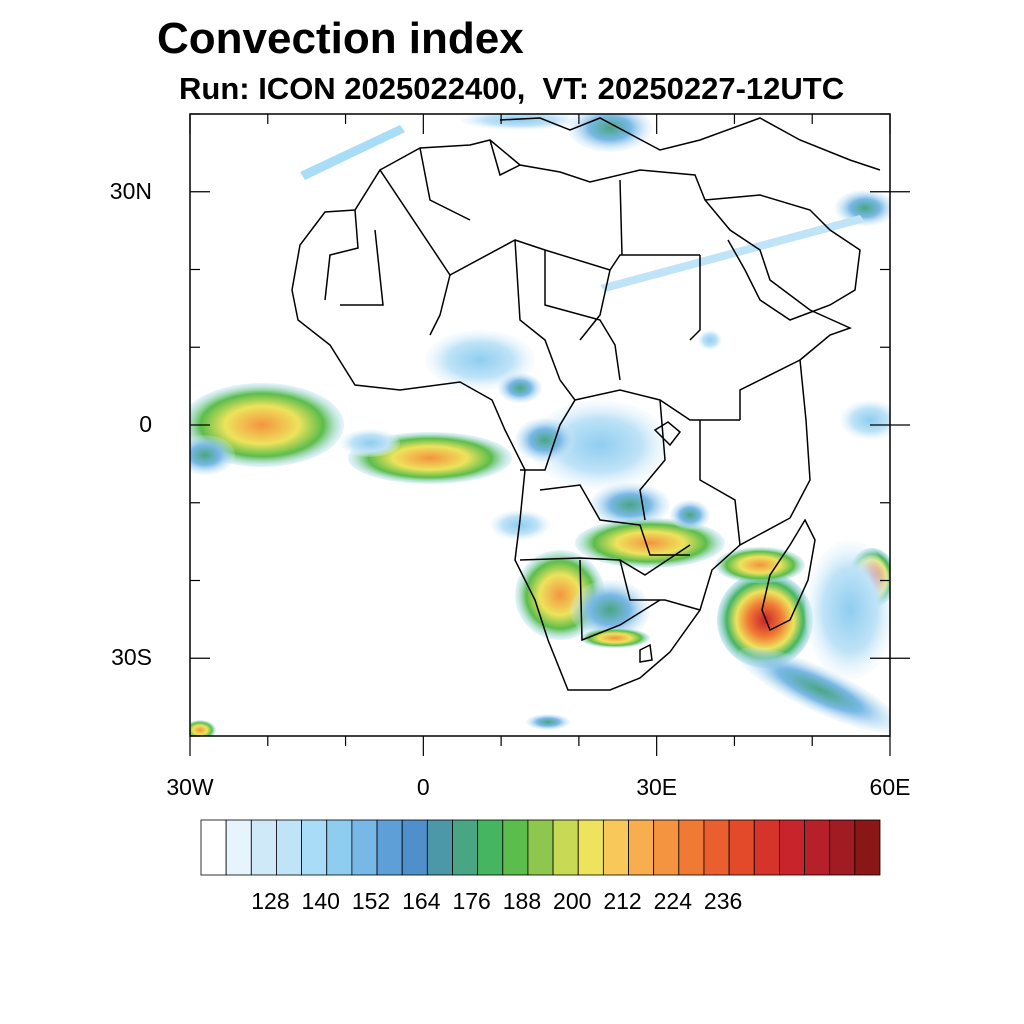 Image resolution: width=1024 pixels, height=1024 pixels. What do you see at coordinates (890, 787) in the screenshot?
I see `lon-tick-label: 60E` at bounding box center [890, 787].